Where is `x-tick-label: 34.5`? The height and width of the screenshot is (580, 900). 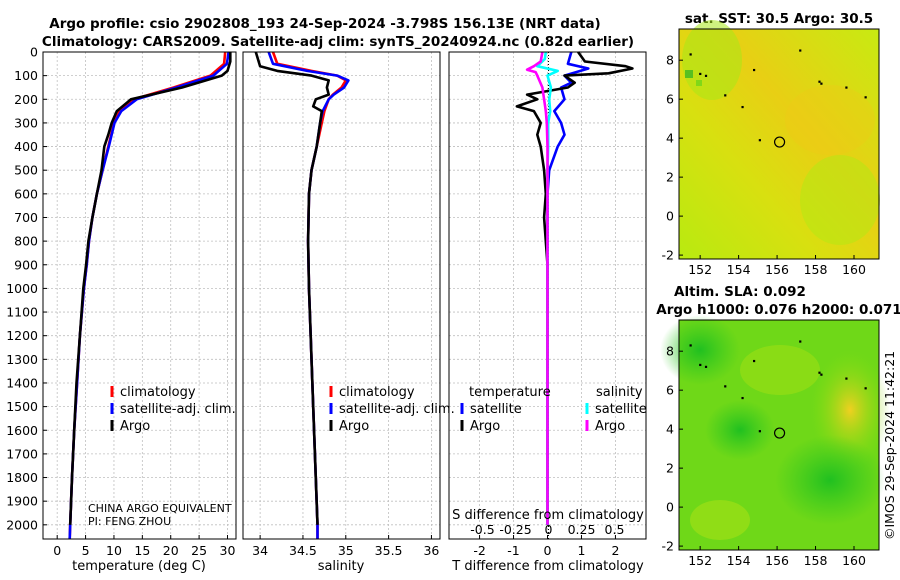 x-tick-label: 34.5 is located at coordinates (303, 550).